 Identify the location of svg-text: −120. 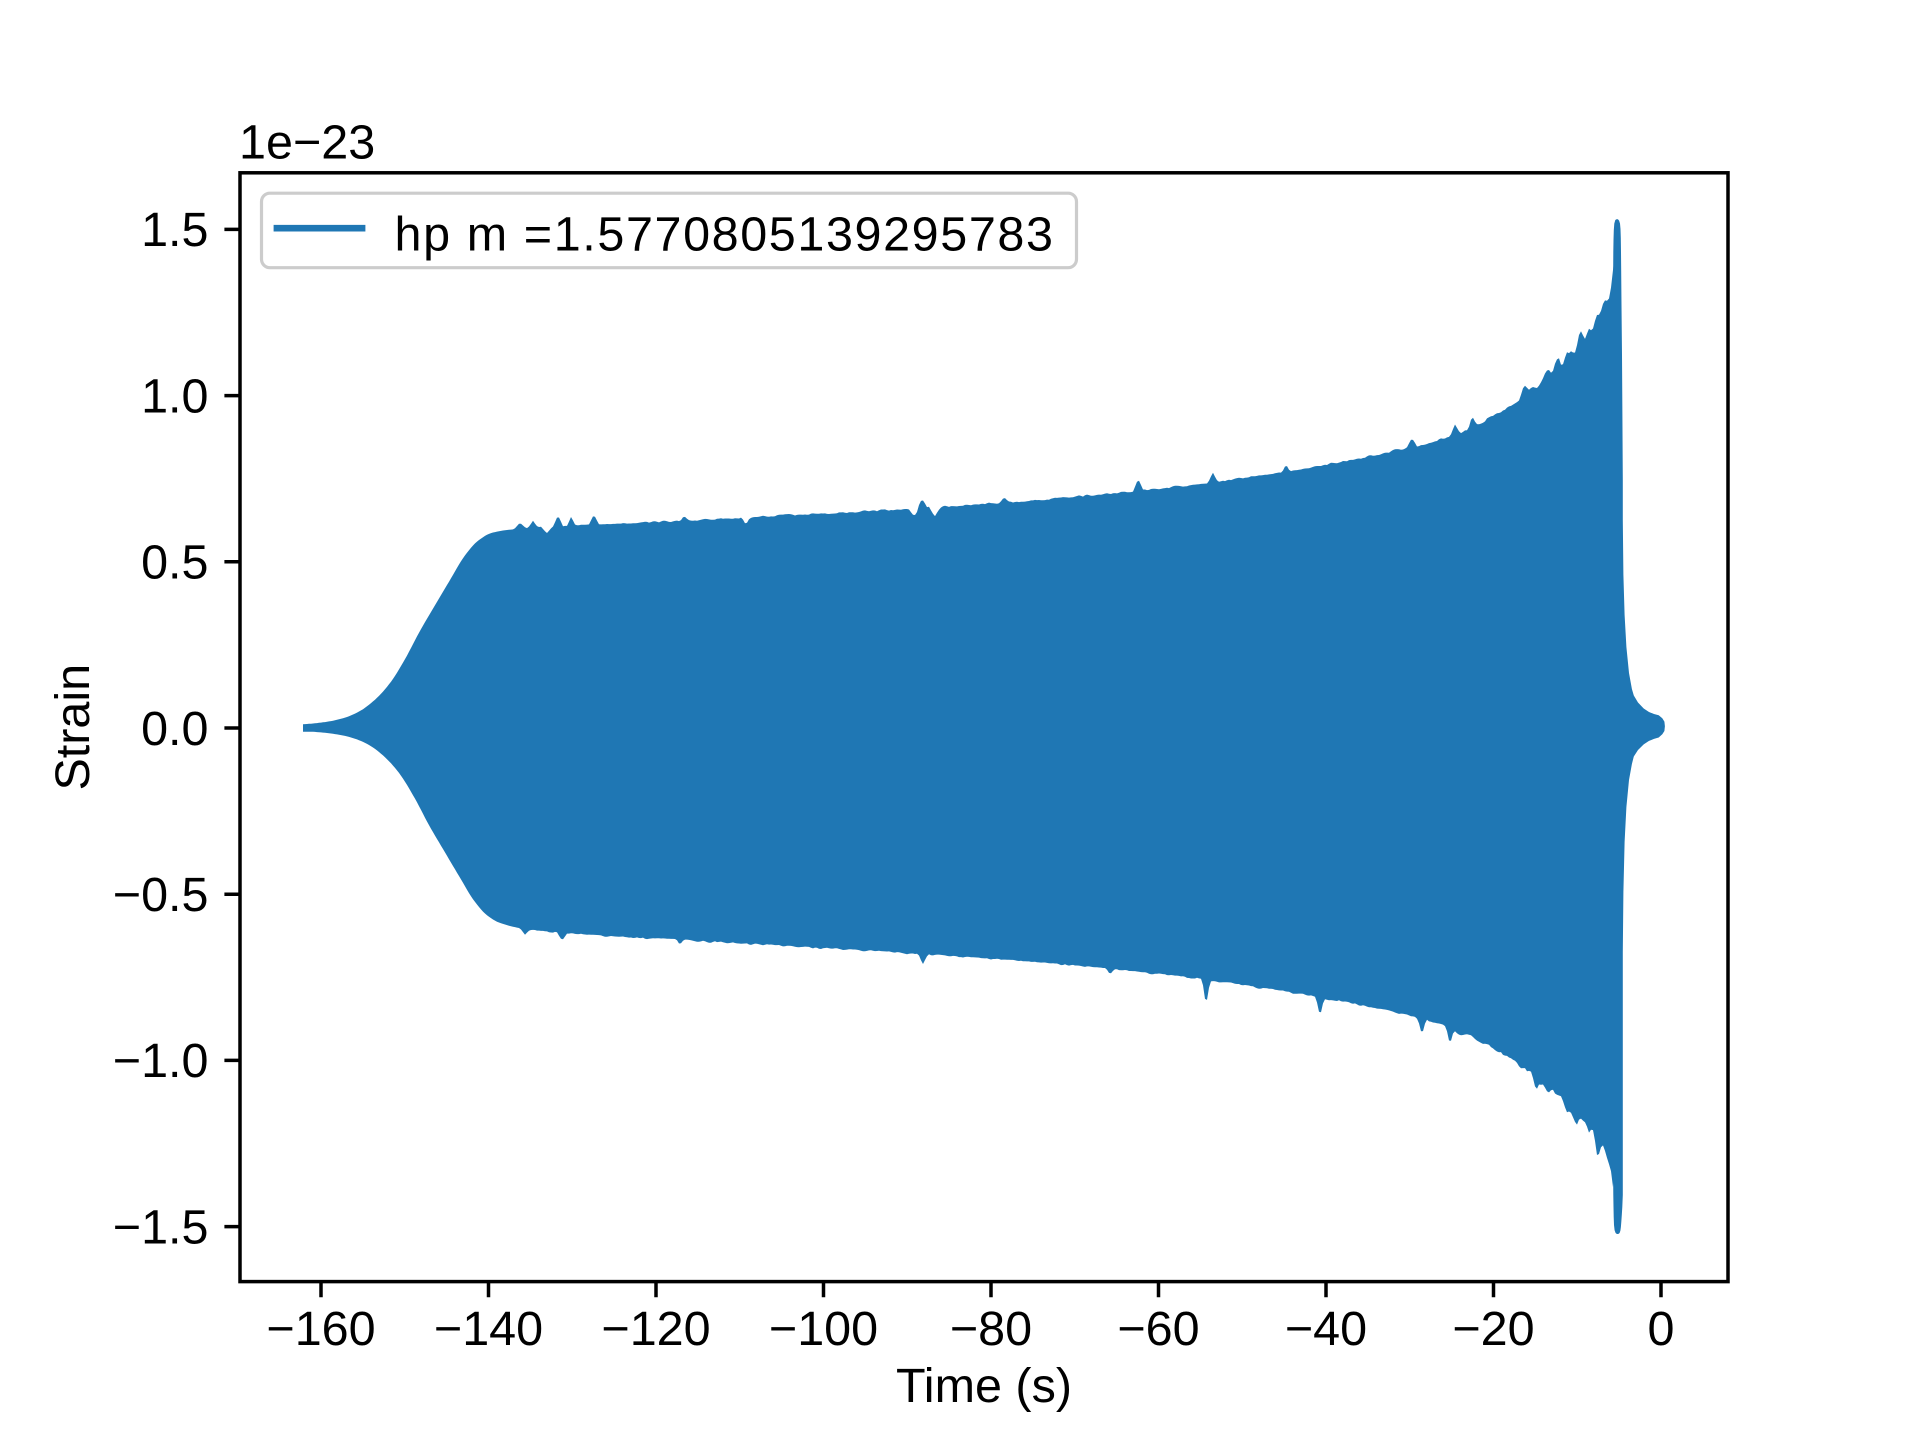
(655, 1329).